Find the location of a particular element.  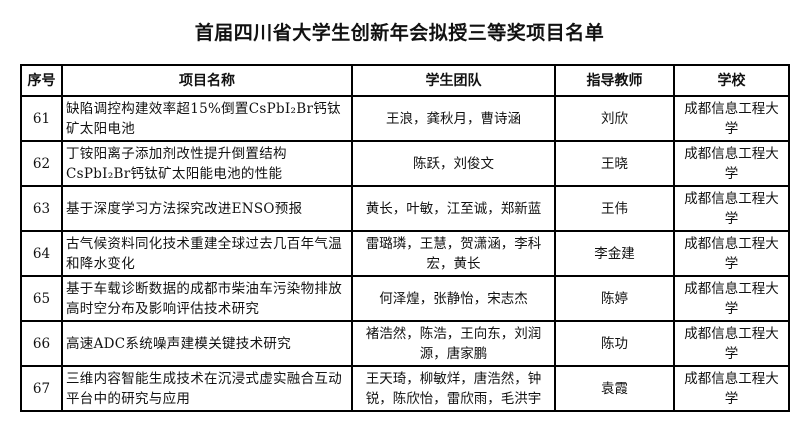

cell-team: 王浪，龚秋月，曹诗涵 is located at coordinates (453, 118).